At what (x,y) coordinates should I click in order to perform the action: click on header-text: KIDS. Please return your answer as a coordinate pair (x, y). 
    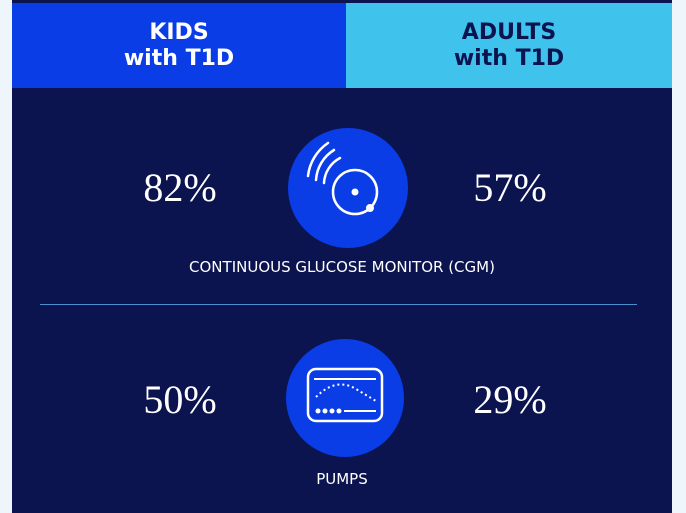
    Looking at the image, I should click on (179, 32).